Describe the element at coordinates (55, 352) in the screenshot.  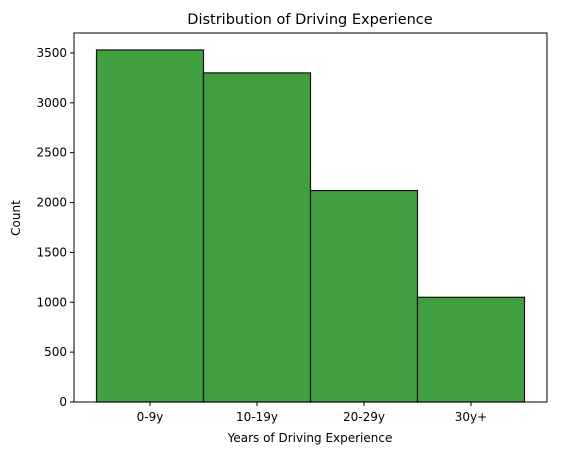
I see `y-tick-label: 500` at that location.